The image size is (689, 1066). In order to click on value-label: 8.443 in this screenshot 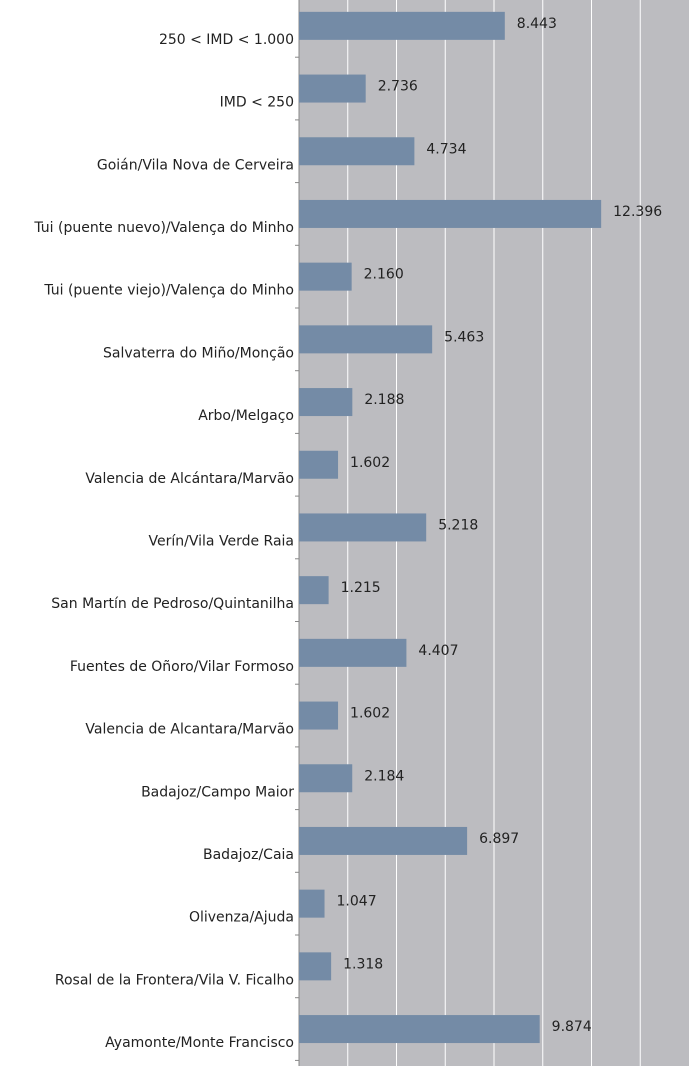, I will do `click(537, 24)`.